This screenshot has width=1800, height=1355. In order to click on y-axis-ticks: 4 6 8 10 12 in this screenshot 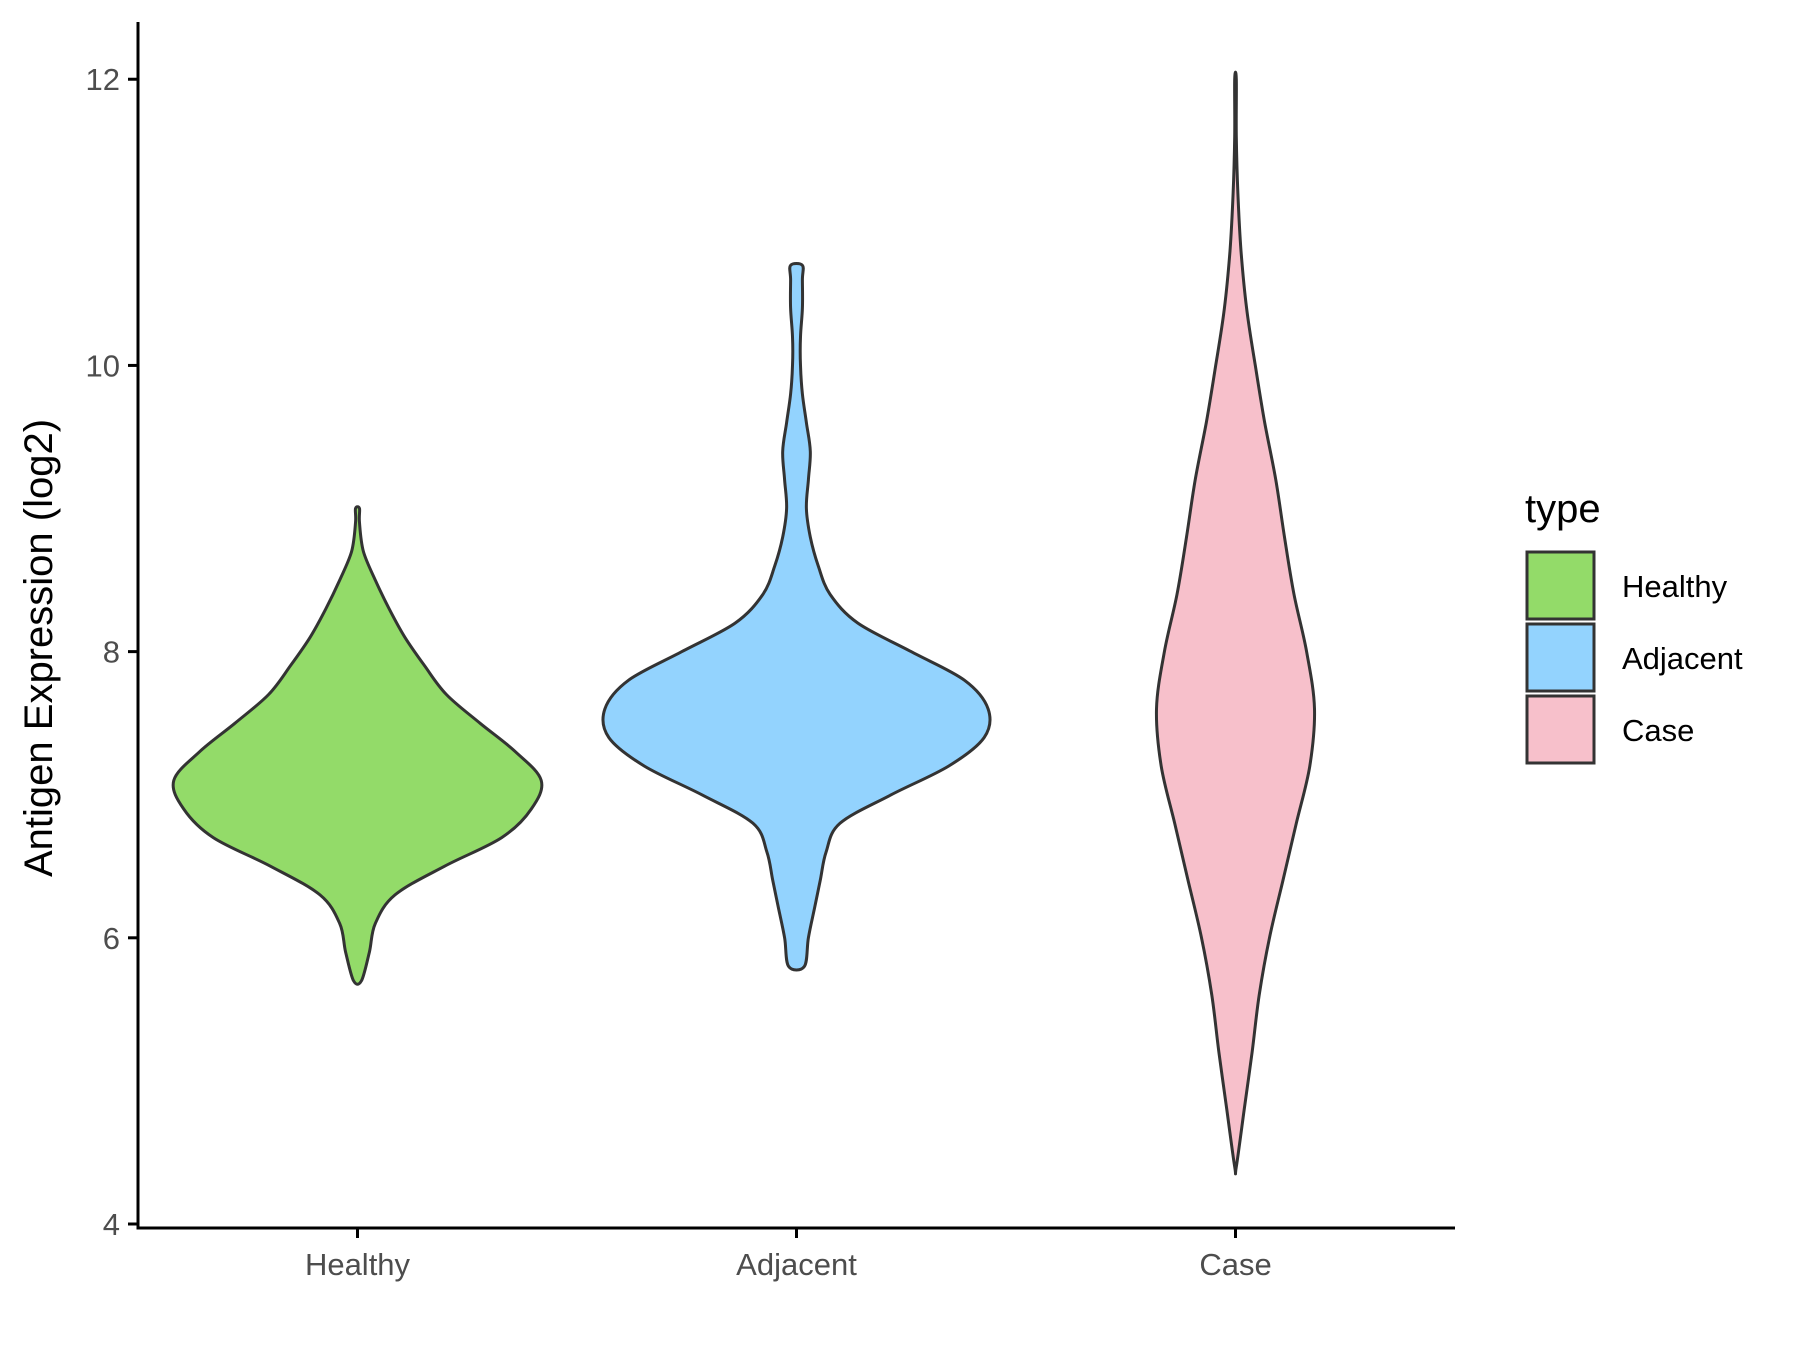, I will do `click(112, 652)`.